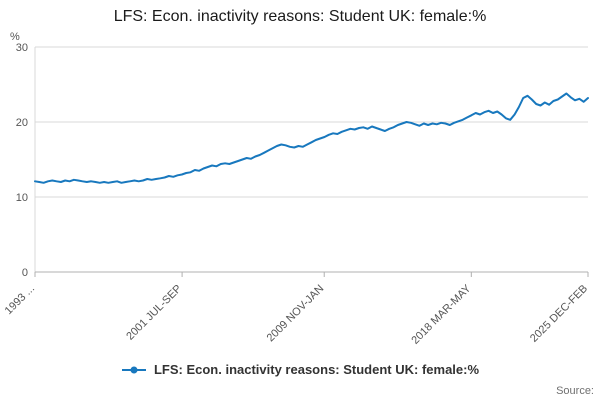  I want to click on y-tick-label: 30, so click(22, 48).